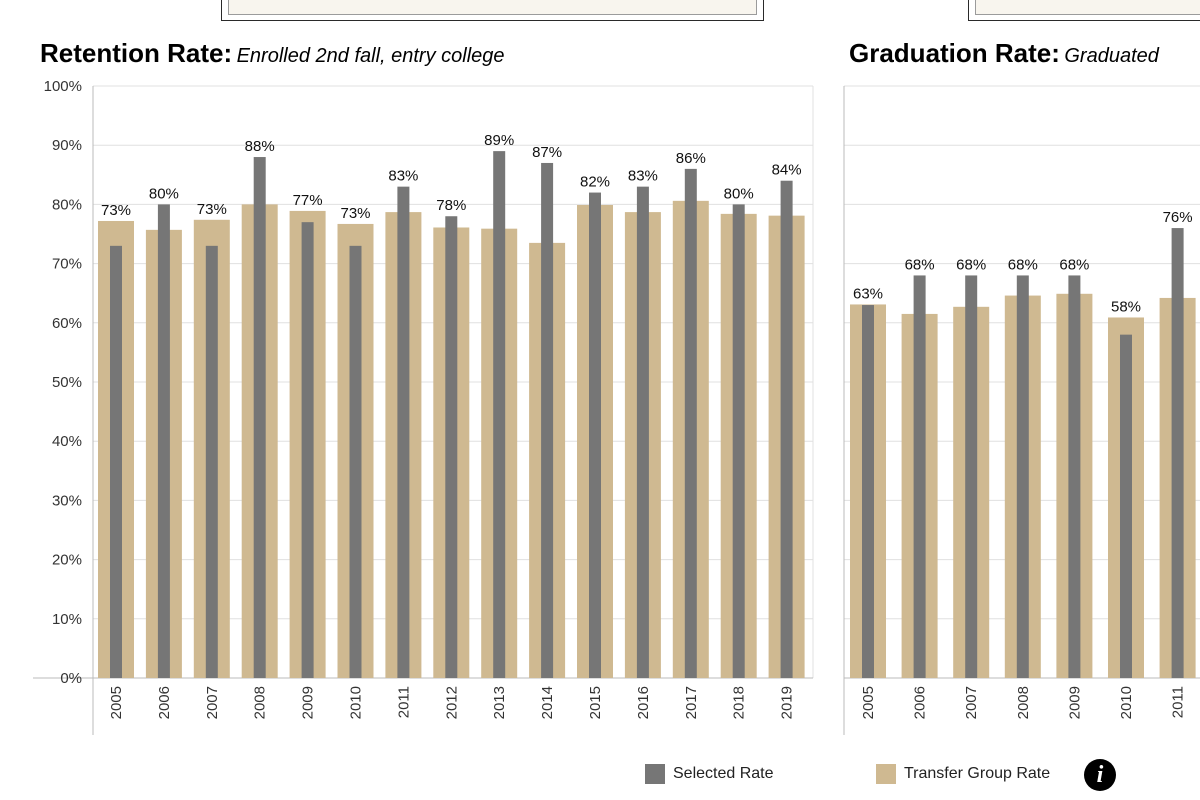  Describe the element at coordinates (977, 773) in the screenshot. I see `legend-transfer-label: Transfer Group Rate` at that location.